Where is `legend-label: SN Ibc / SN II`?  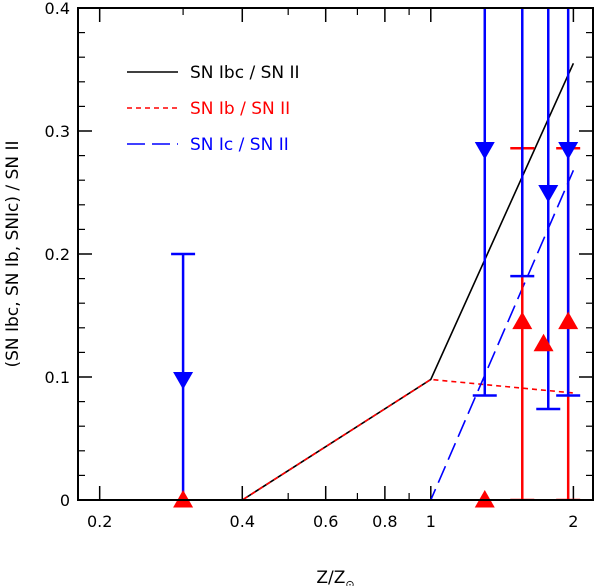
legend-label: SN Ibc / SN II is located at coordinates (245, 73).